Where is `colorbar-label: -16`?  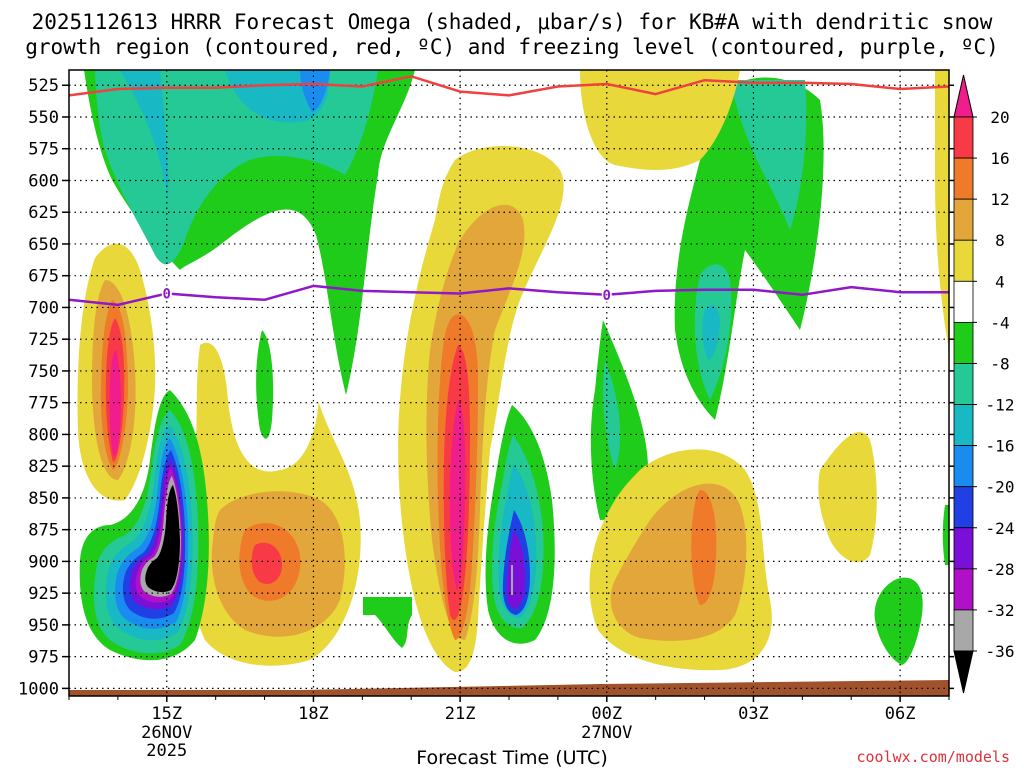 colorbar-label: -16 is located at coordinates (1000, 446).